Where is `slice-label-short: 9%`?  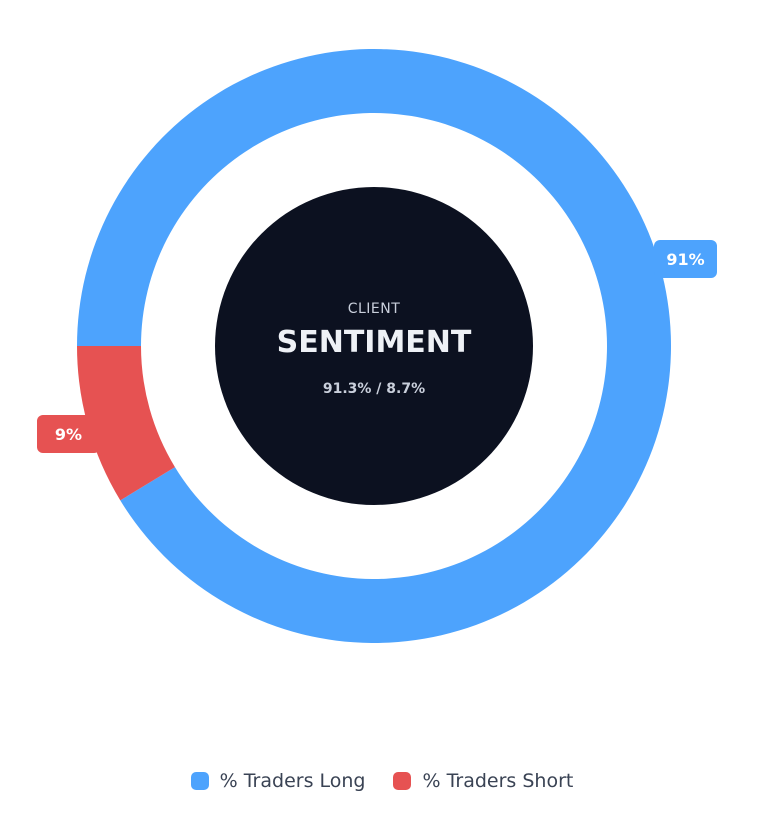 slice-label-short: 9% is located at coordinates (68, 434).